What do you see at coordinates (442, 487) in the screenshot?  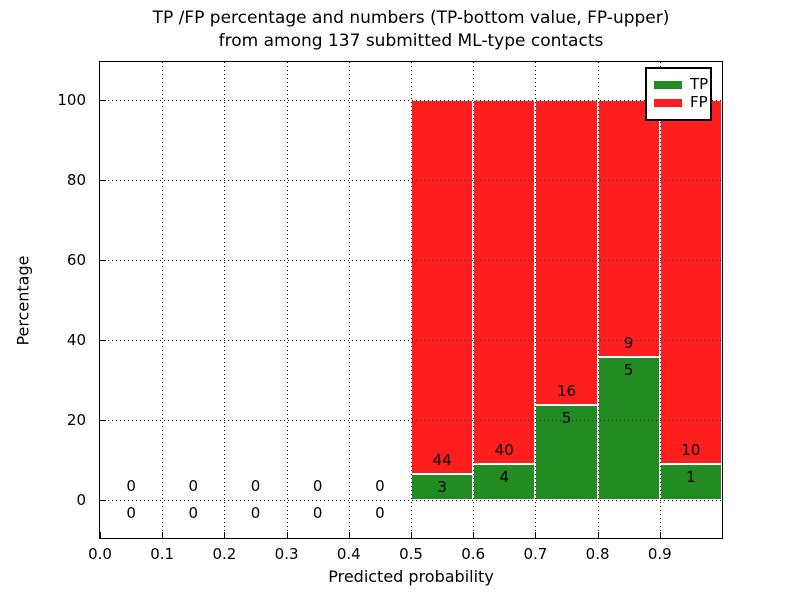 I see `tp-count-annotation: 3` at bounding box center [442, 487].